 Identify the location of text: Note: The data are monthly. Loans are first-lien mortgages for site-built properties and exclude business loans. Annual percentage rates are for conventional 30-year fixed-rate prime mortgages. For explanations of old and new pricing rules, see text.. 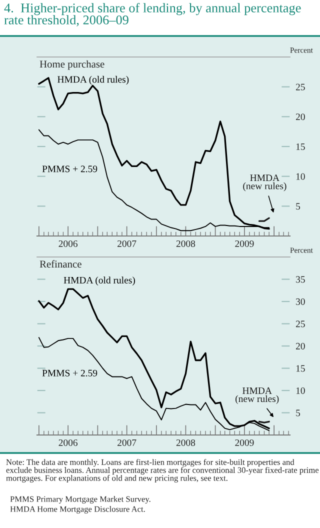
(162, 471).